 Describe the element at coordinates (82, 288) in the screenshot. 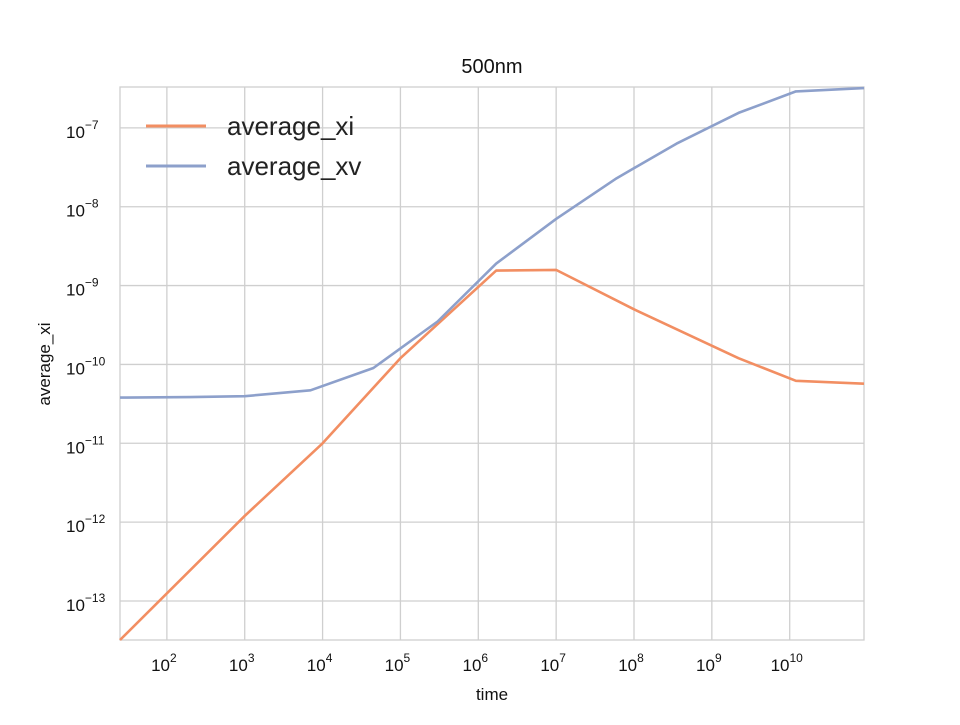

I see `y-tick-label: 10⁻⁹` at that location.